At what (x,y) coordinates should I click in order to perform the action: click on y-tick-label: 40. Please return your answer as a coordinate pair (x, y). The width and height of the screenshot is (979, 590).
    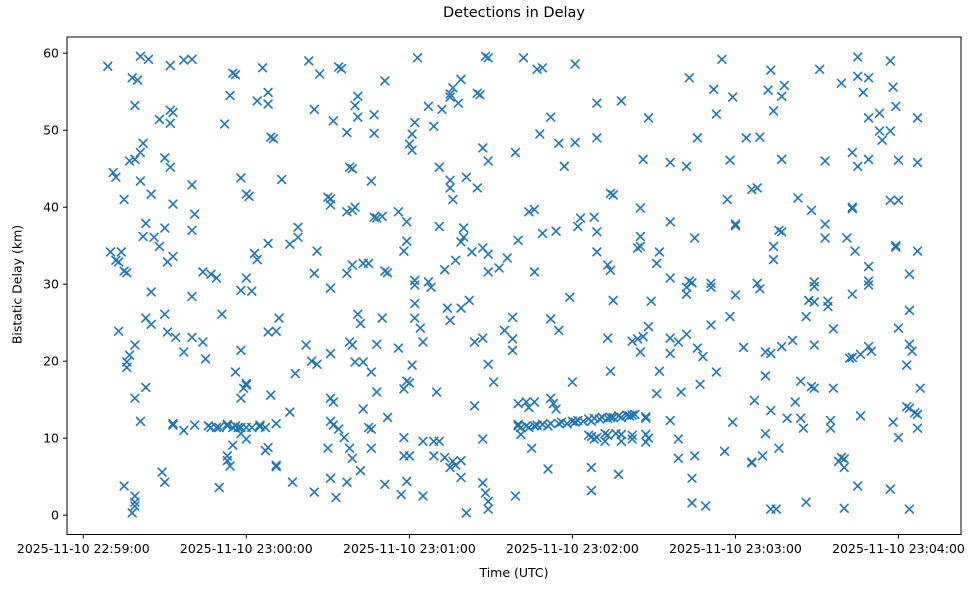
    Looking at the image, I should click on (51, 207).